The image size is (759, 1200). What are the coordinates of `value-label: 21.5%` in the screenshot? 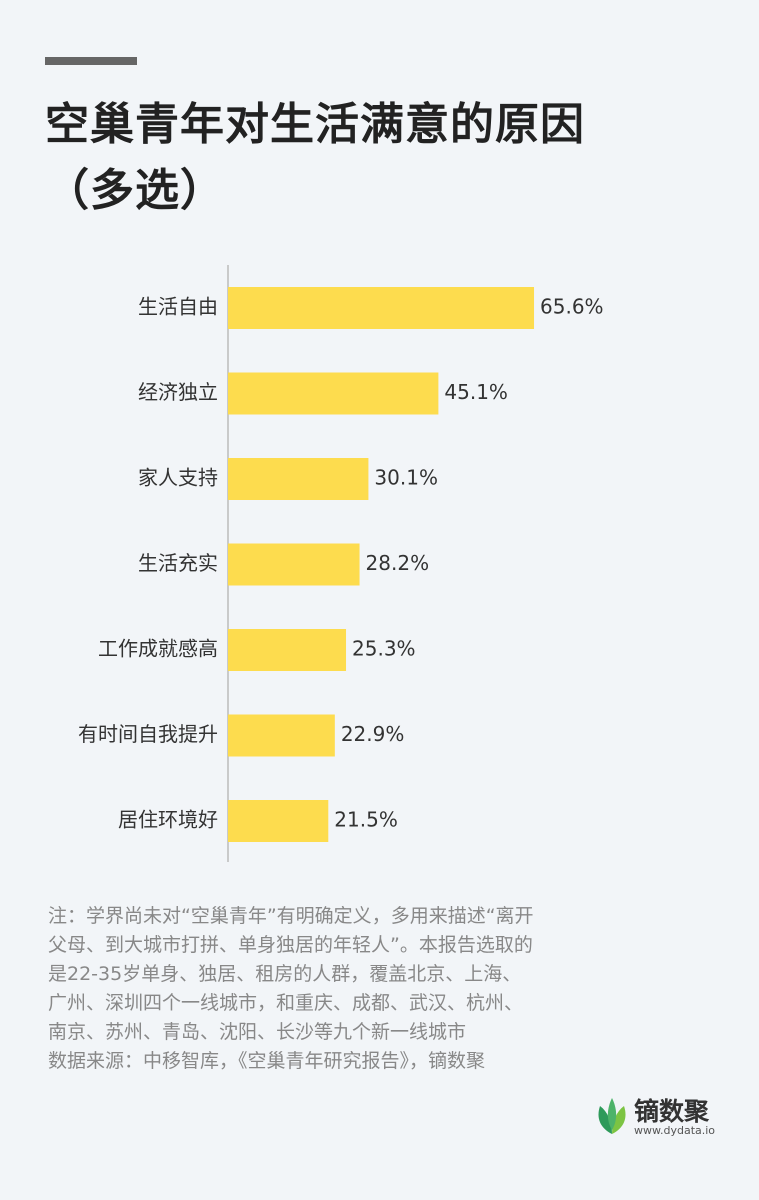 It's located at (366, 820).